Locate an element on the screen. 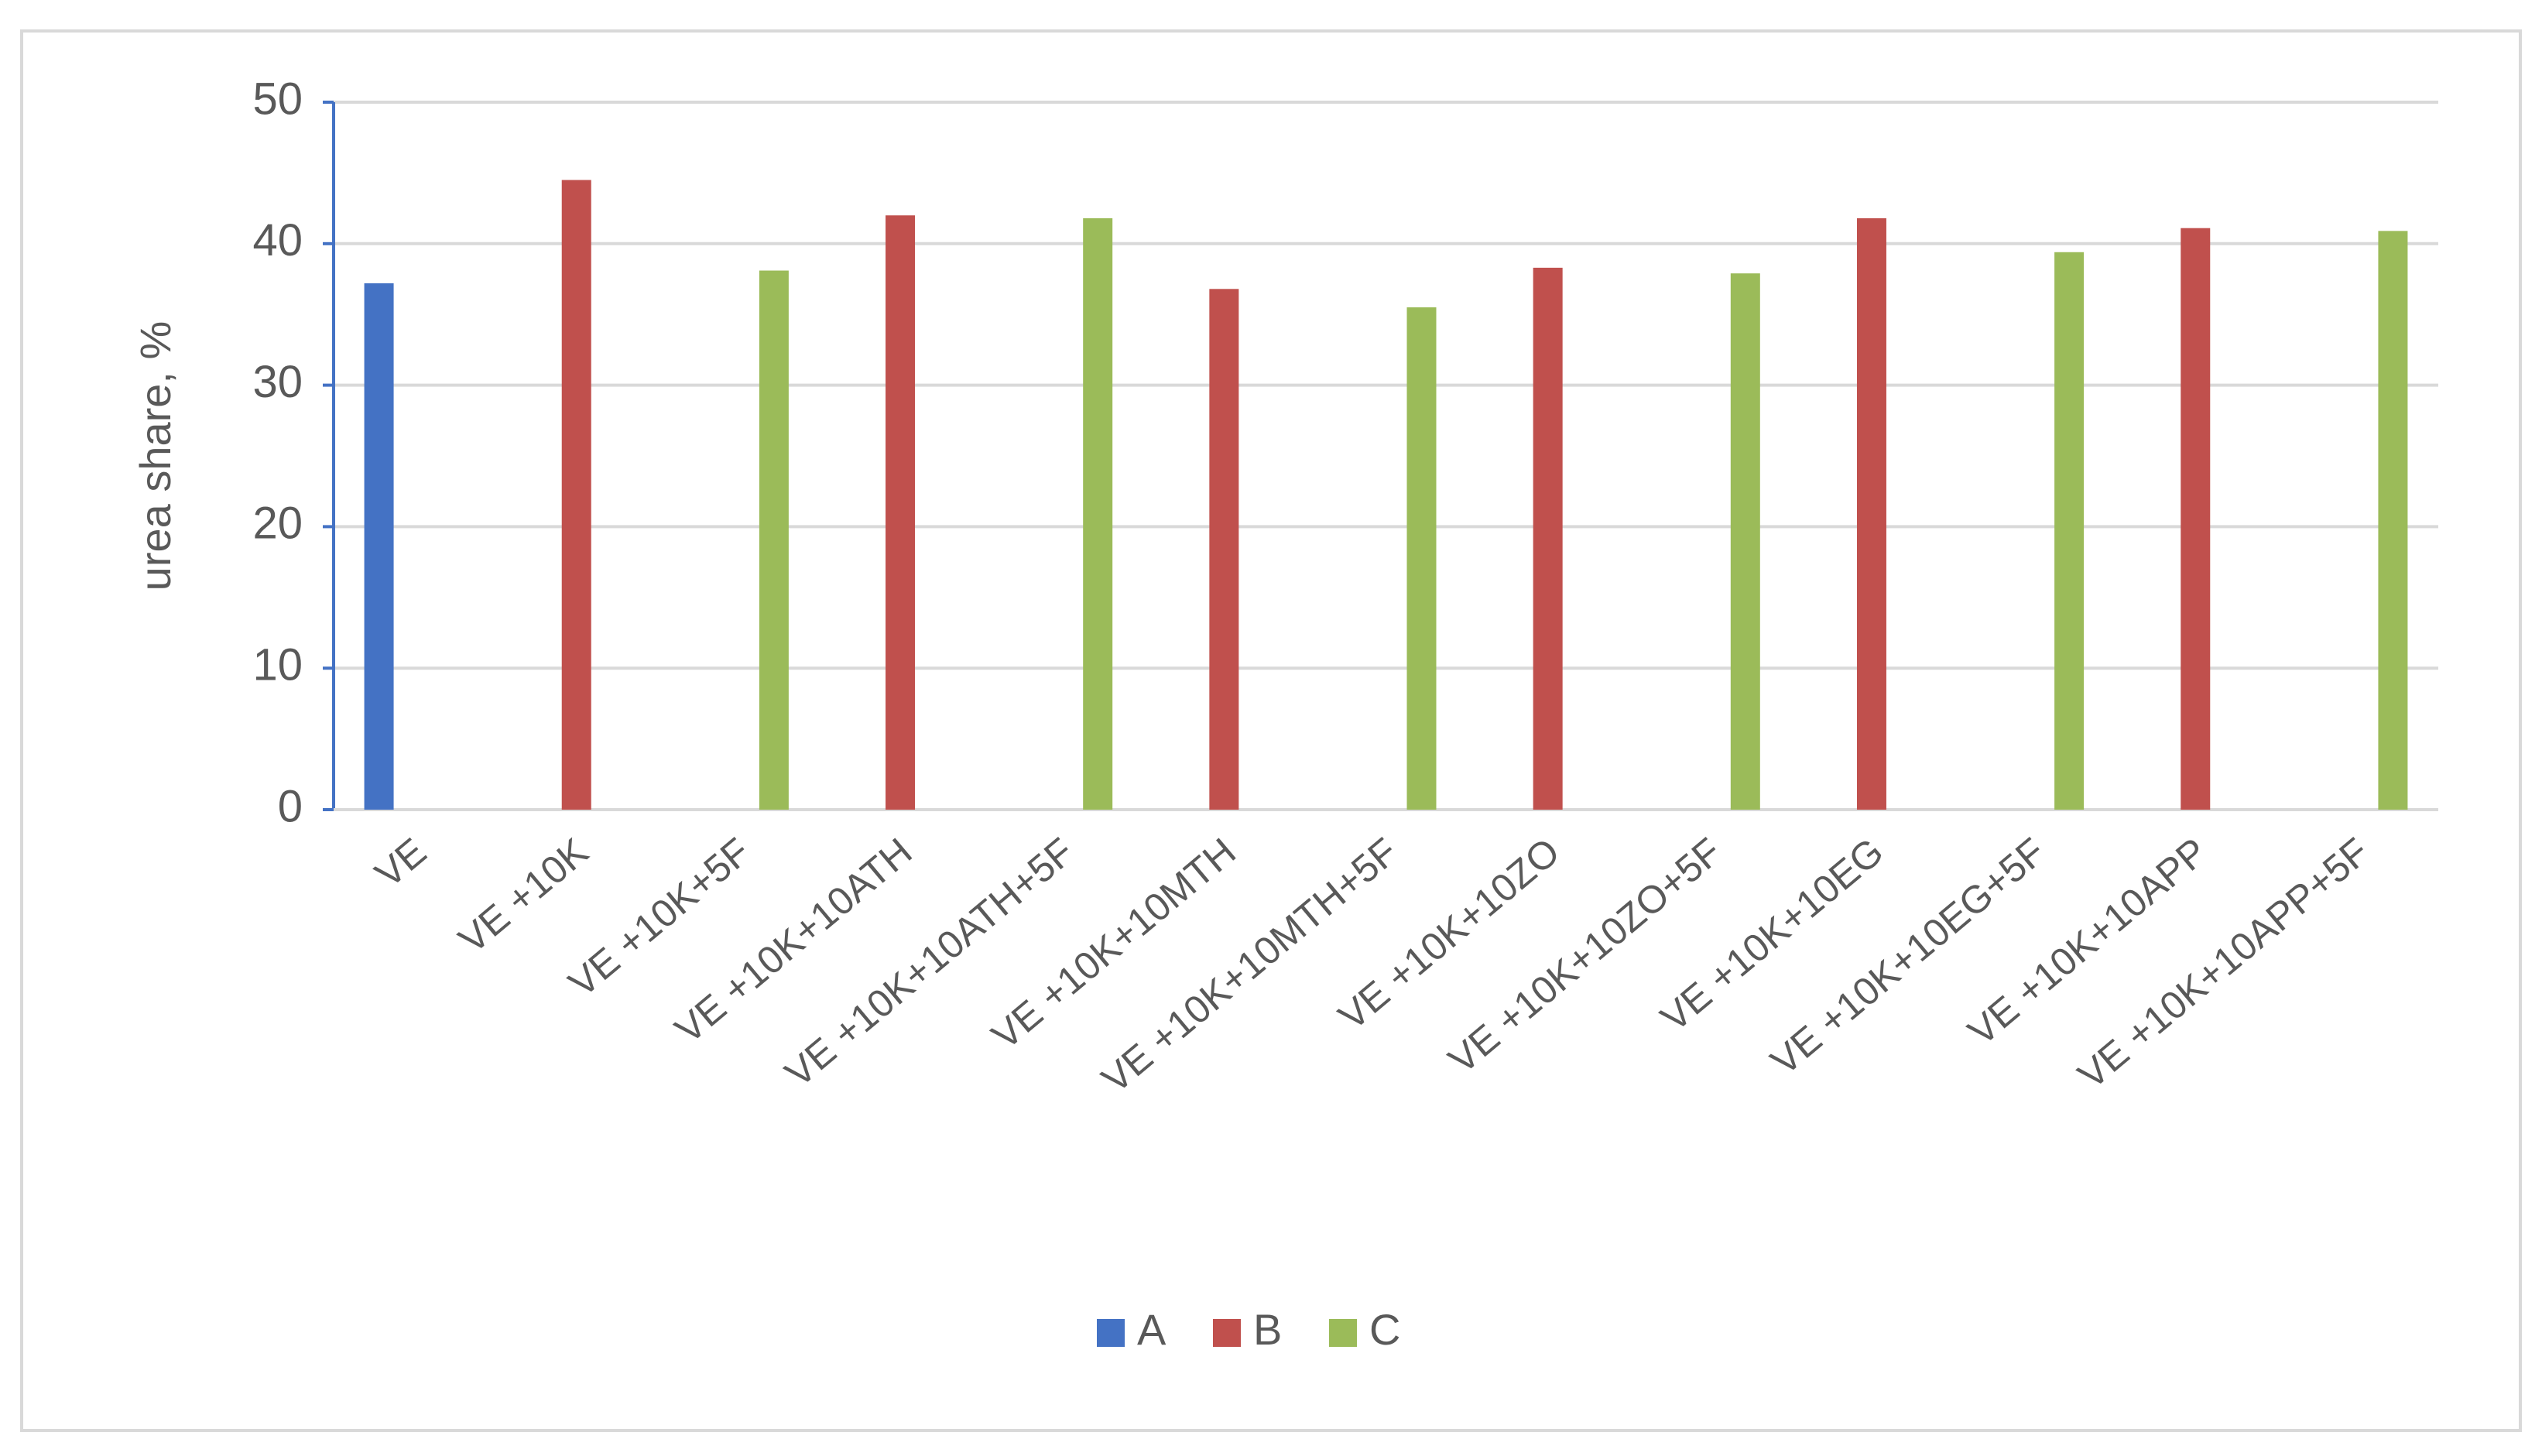 This screenshot has height=1456, width=2542. legend-label: C is located at coordinates (1385, 1329).